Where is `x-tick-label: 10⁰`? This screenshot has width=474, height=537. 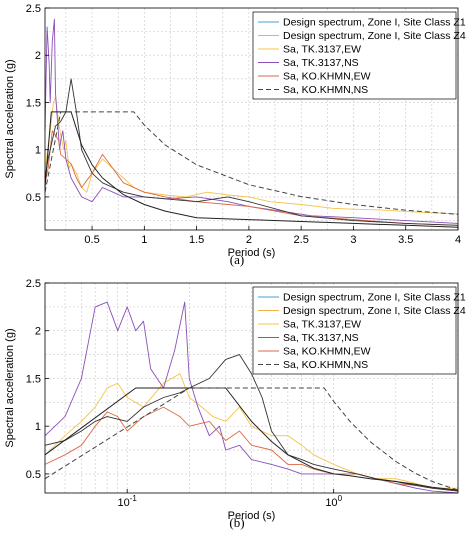
x-tick-label: 10⁰ is located at coordinates (333, 501).